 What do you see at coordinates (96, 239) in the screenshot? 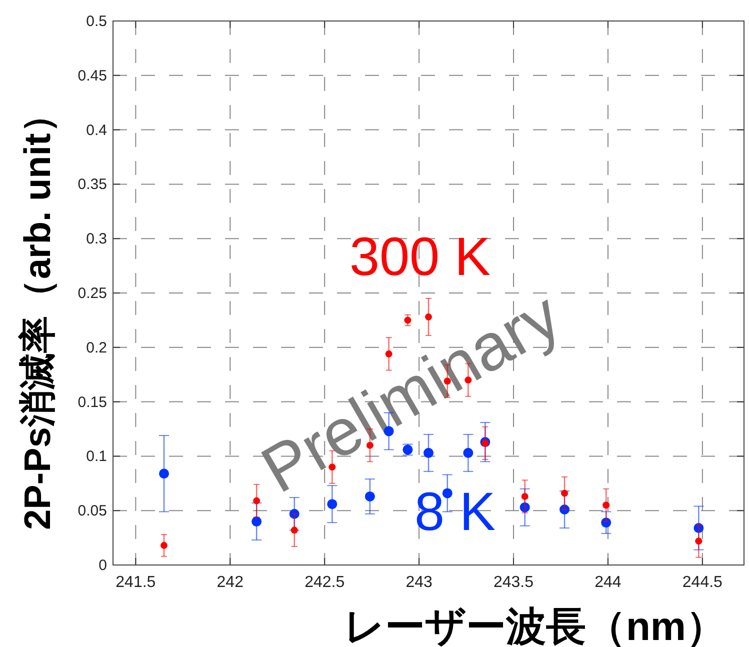
I see `y-tick-label: 0.3` at bounding box center [96, 239].